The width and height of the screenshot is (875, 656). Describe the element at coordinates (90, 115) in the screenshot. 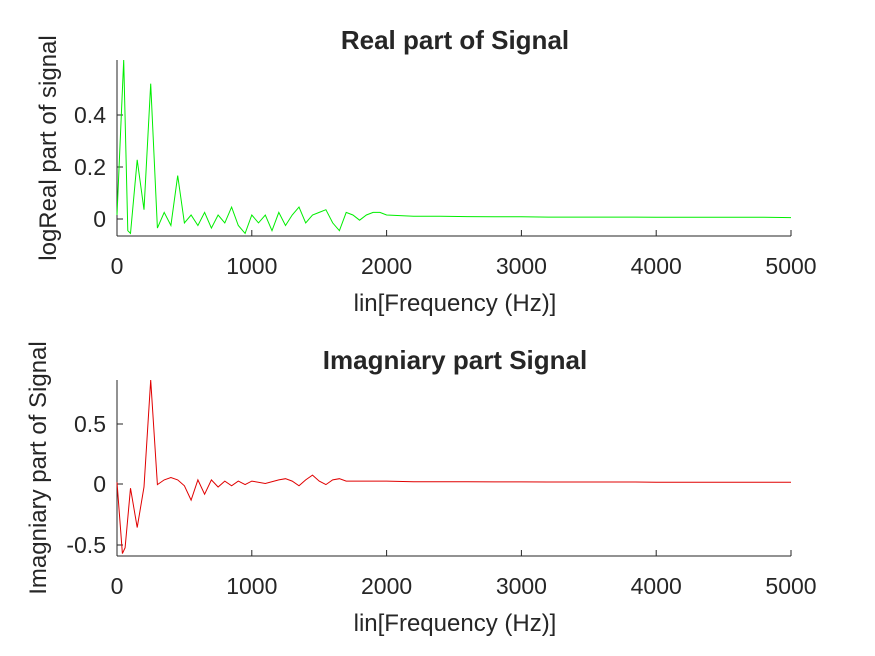

I see `plot1-ytick-label: 0.4` at that location.